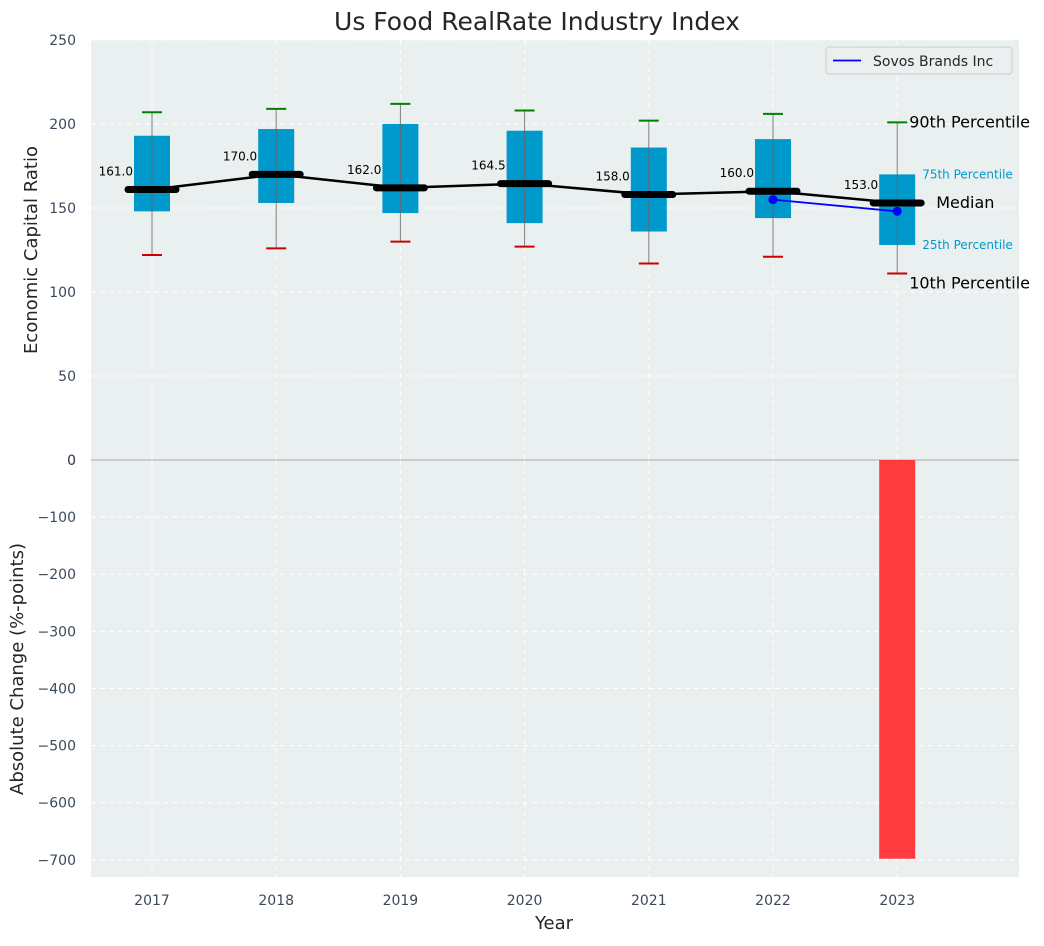 The width and height of the screenshot is (1044, 946). Describe the element at coordinates (967, 174) in the screenshot. I see `p75-annotation: 75th Percentile` at that location.